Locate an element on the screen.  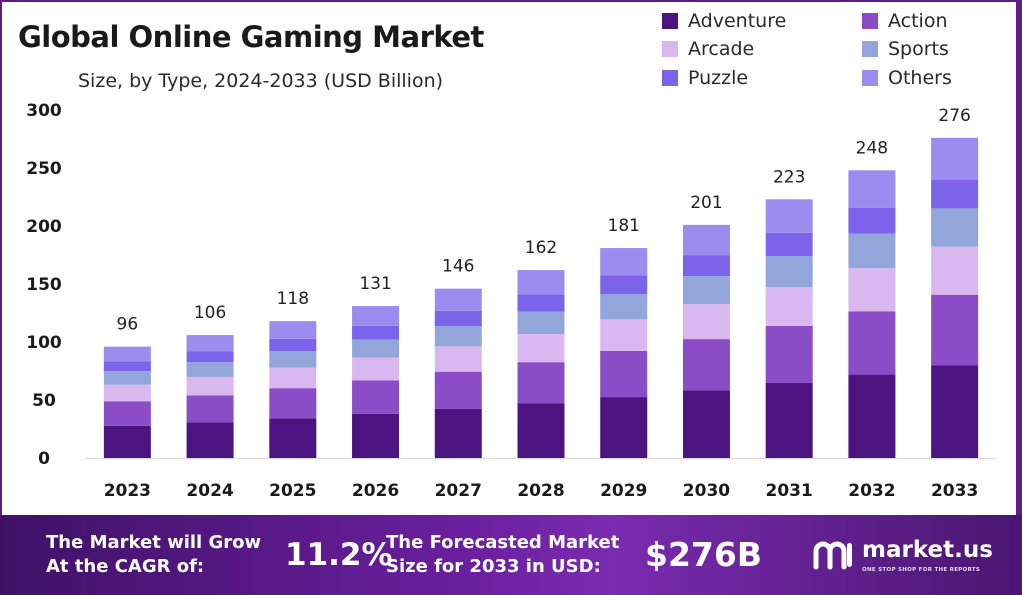
bar-segment-action-2032 is located at coordinates (872, 343).